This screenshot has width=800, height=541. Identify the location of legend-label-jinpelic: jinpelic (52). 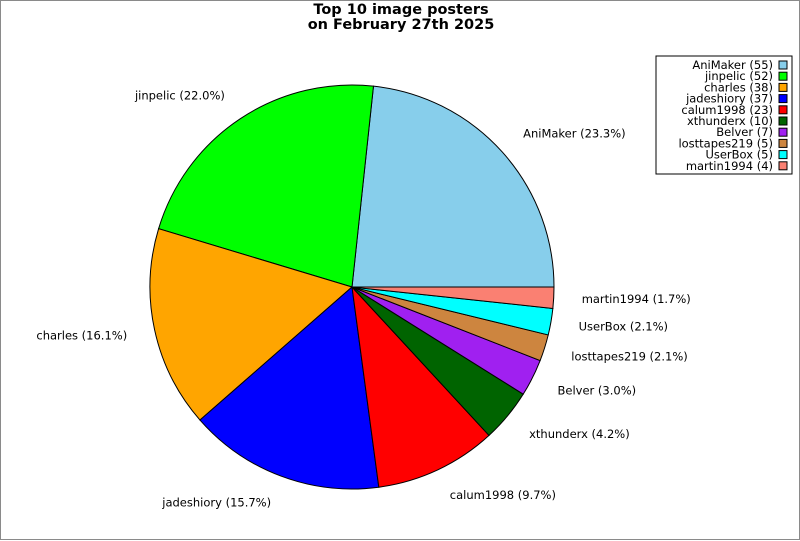
(738, 76).